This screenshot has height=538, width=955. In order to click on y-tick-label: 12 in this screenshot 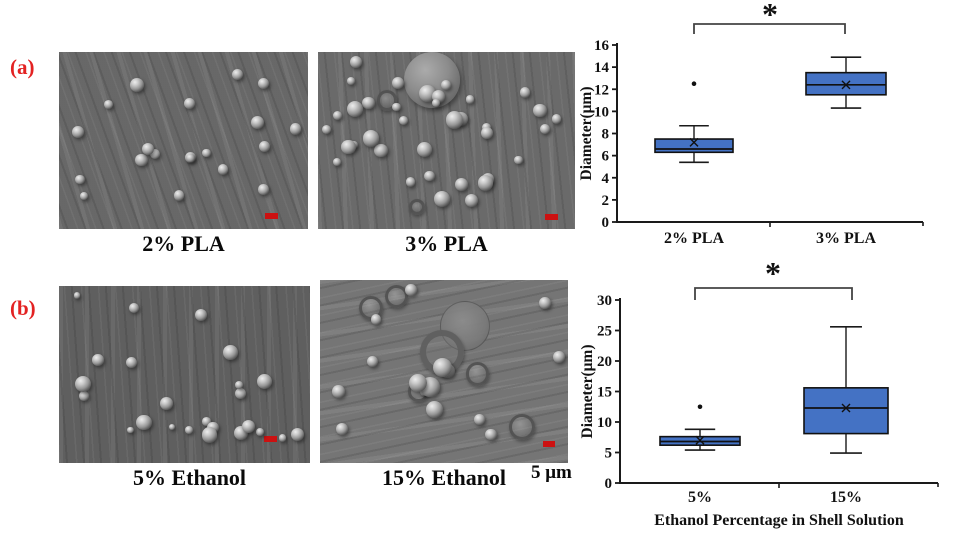, I will do `click(601, 90)`.